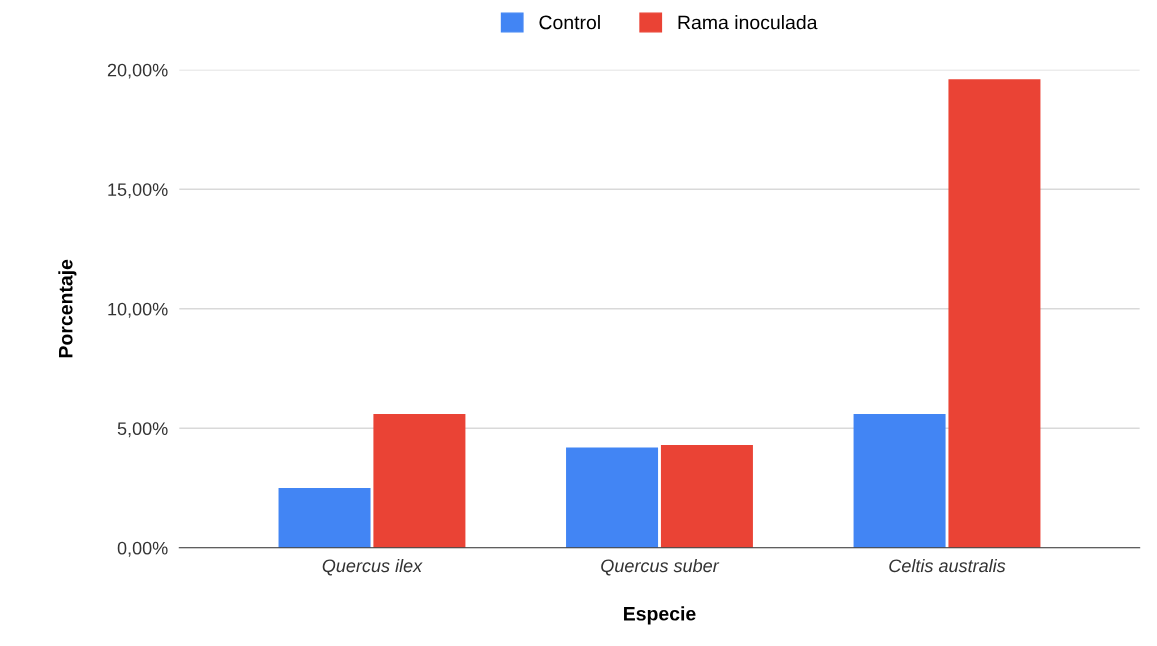  Describe the element at coordinates (67, 308) in the screenshot. I see `y-axis-title: Porcentaje` at that location.